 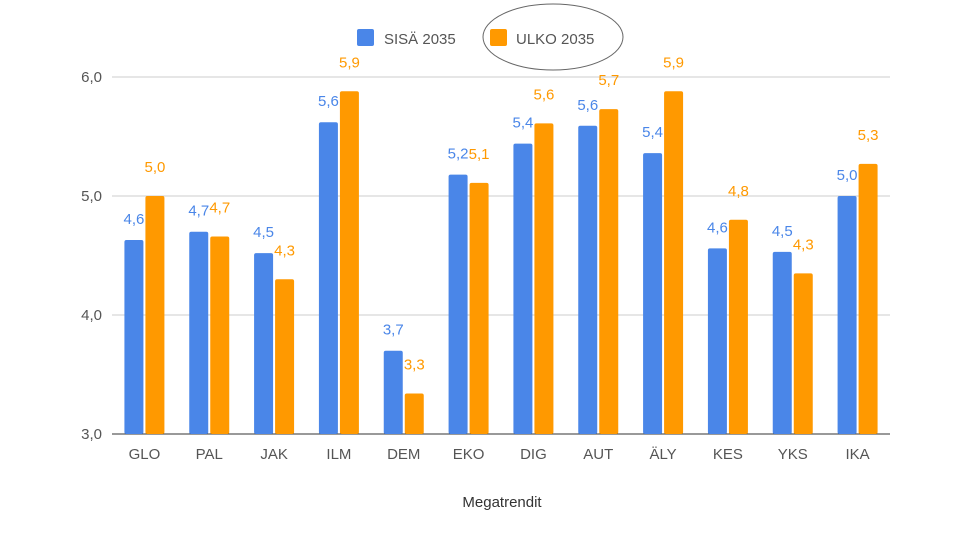 What do you see at coordinates (209, 454) in the screenshot?
I see `x-tick-label: PAL` at bounding box center [209, 454].